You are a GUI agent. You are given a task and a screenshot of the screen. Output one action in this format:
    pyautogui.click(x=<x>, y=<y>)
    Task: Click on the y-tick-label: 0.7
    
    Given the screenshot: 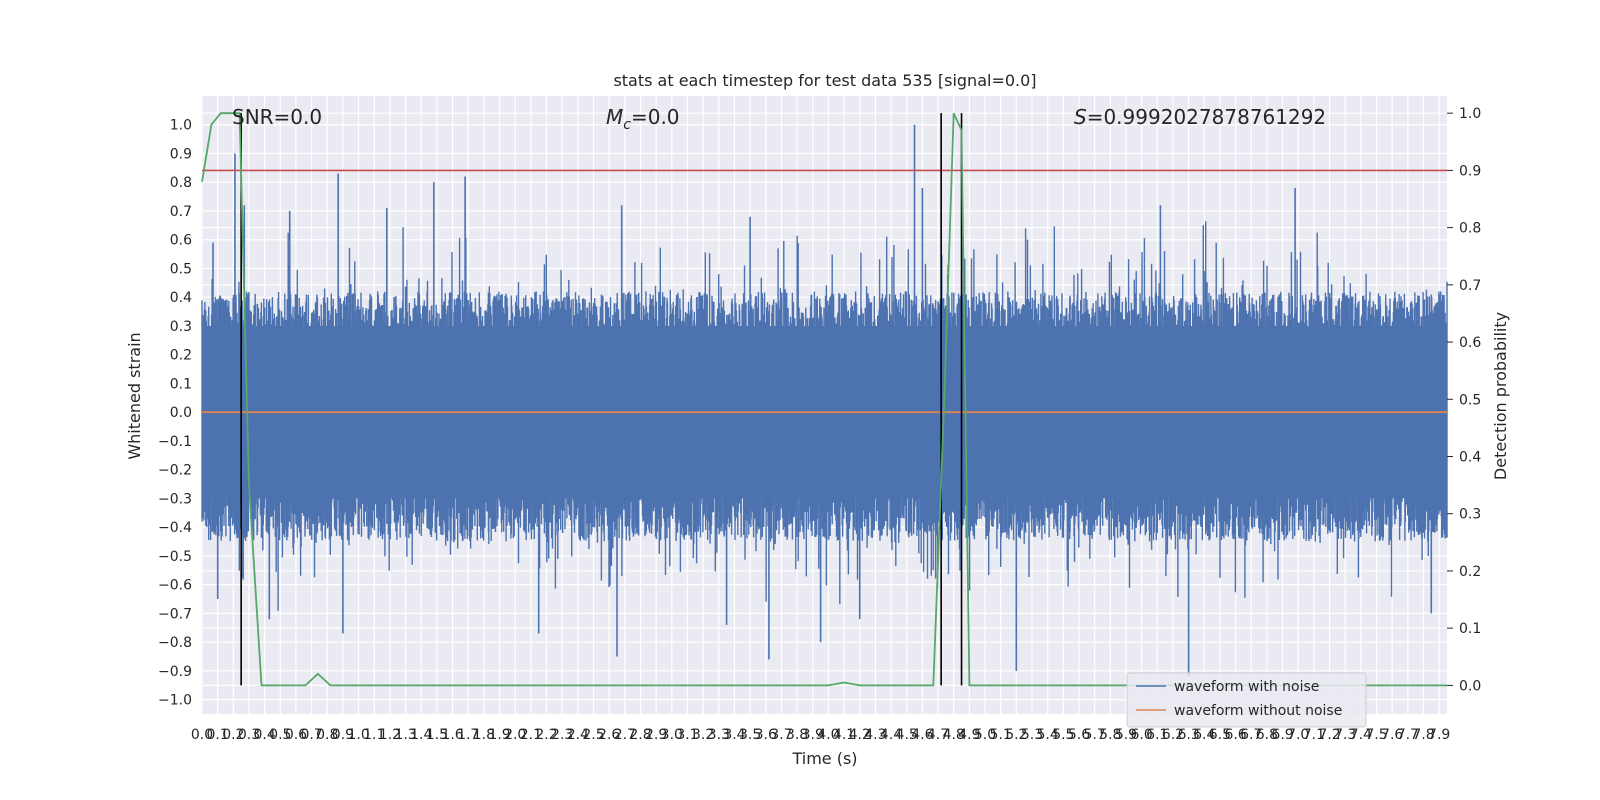 What is the action you would take?
    pyautogui.click(x=181, y=212)
    